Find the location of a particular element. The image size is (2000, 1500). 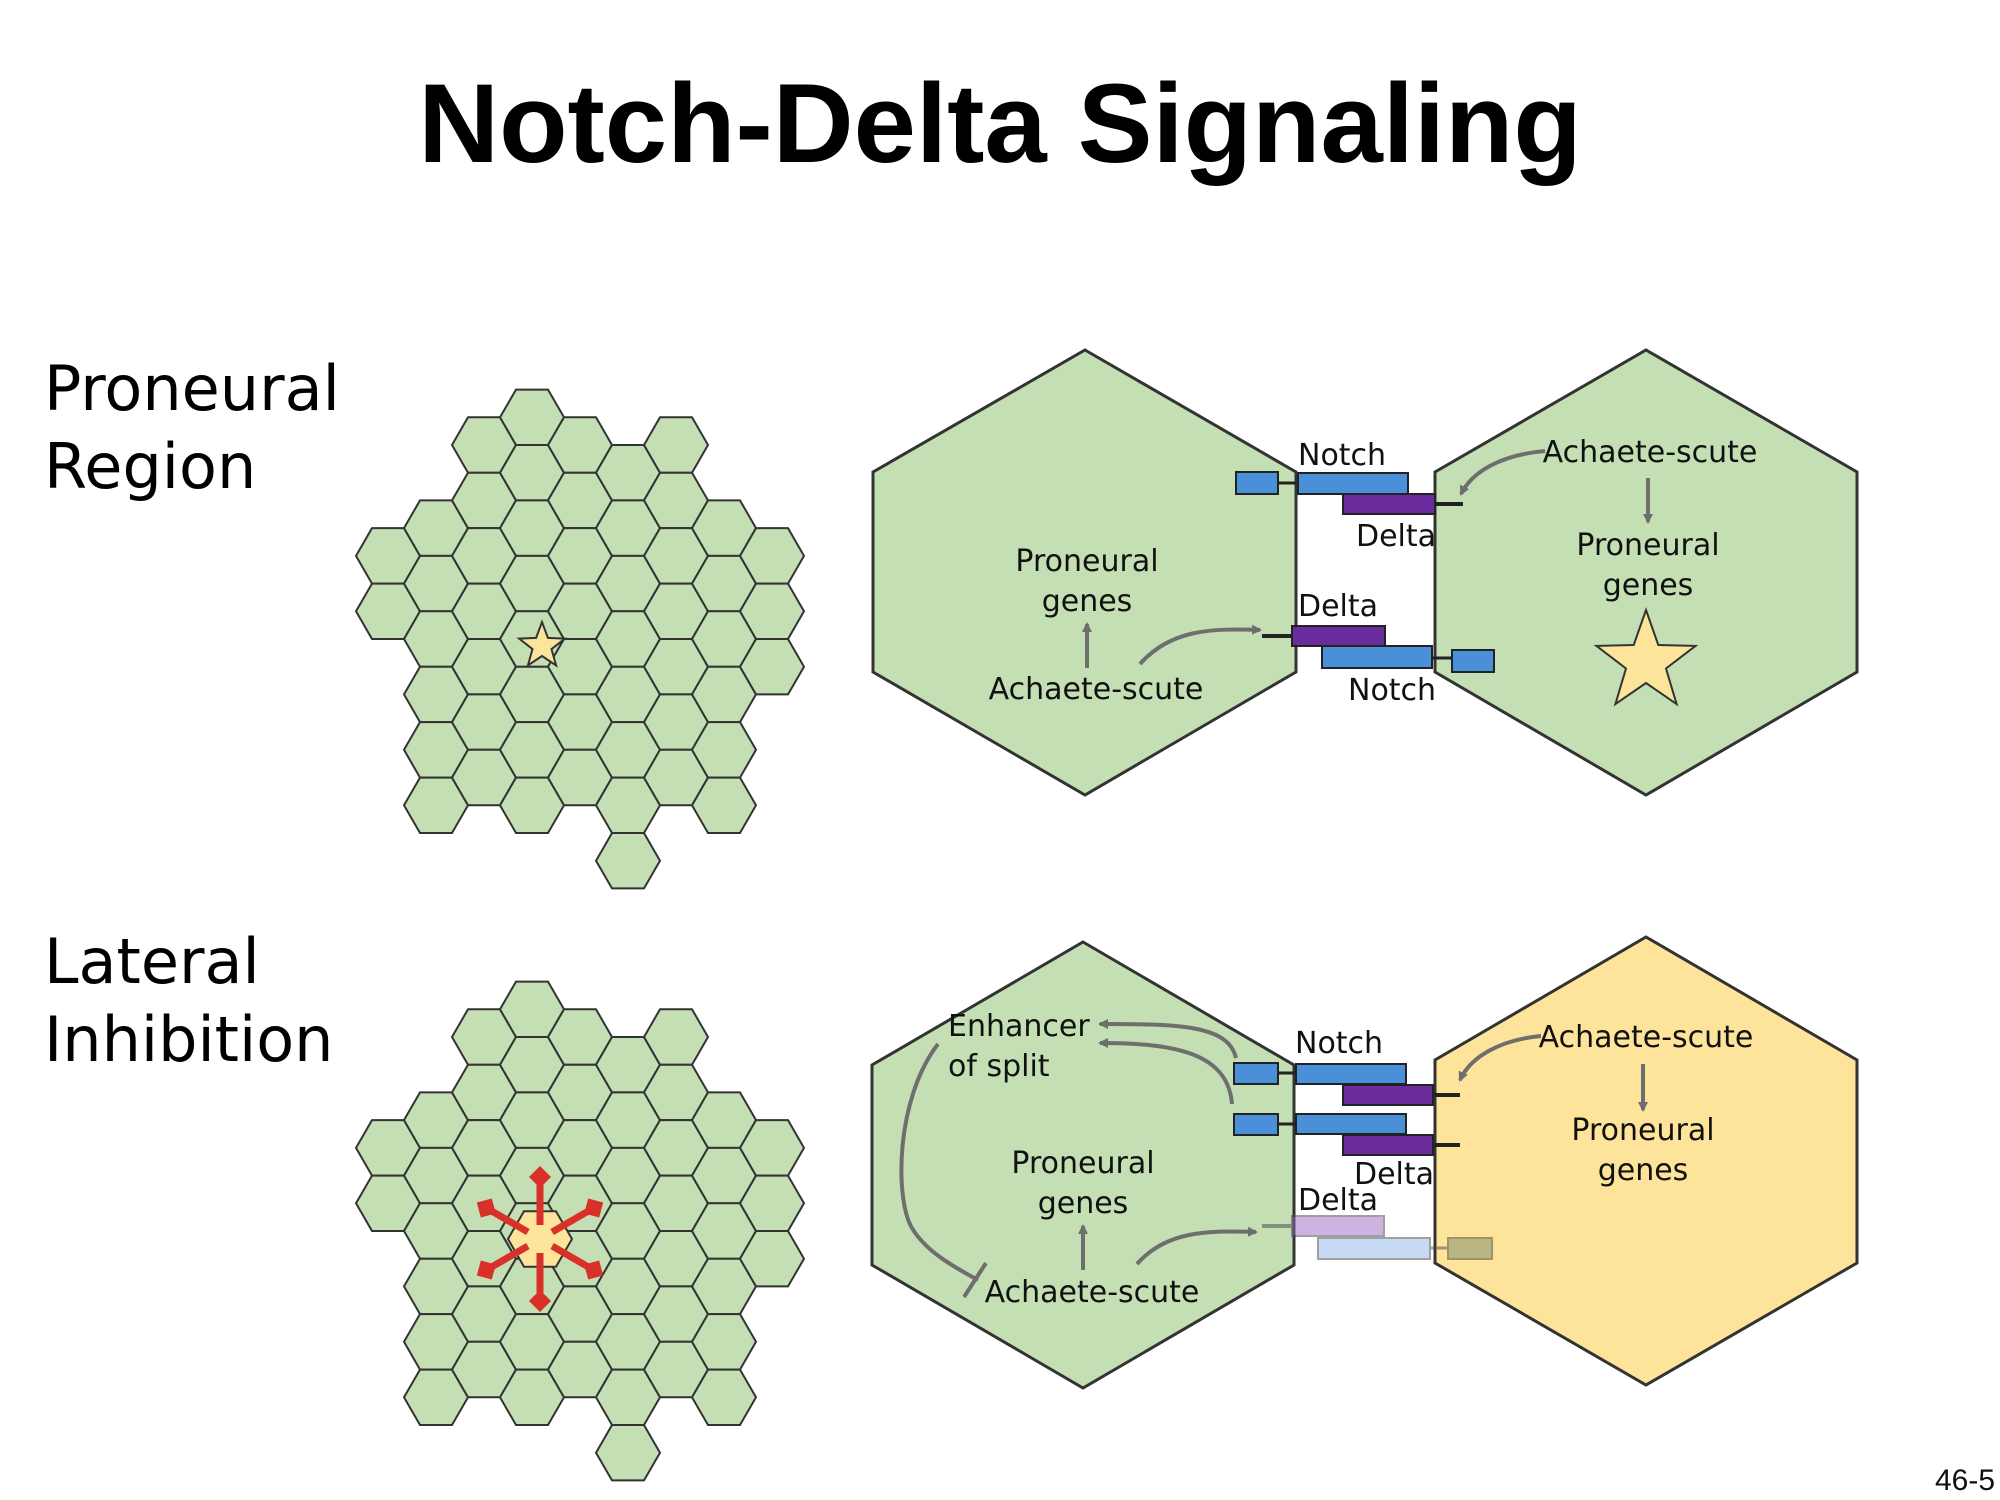

slide-title: Notch-Delta Signaling is located at coordinates (1000, 123).